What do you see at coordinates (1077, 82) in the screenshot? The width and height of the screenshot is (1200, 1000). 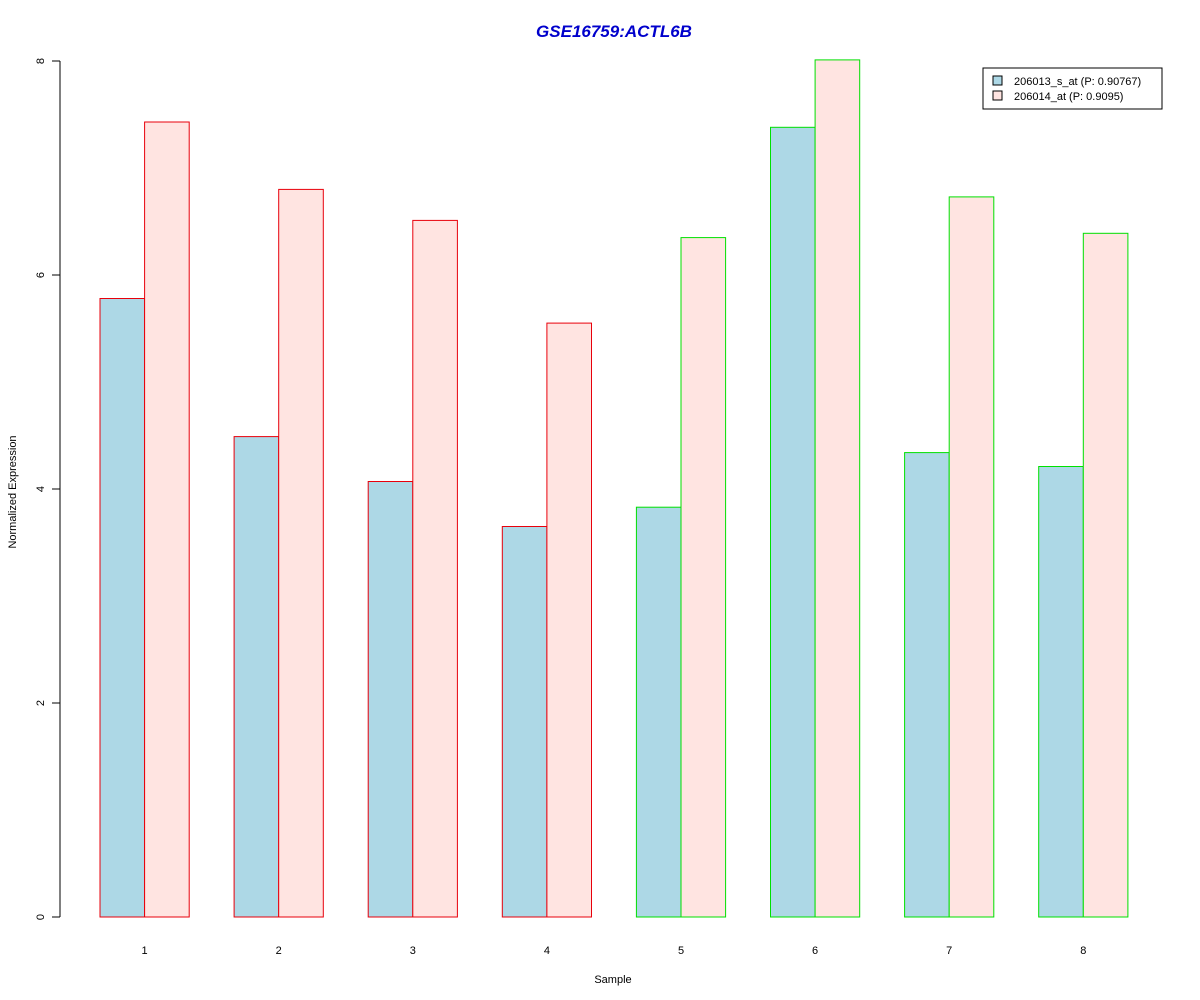 I see `legend-label-series-1: 206013_s_at (P: 0.90767)` at bounding box center [1077, 82].